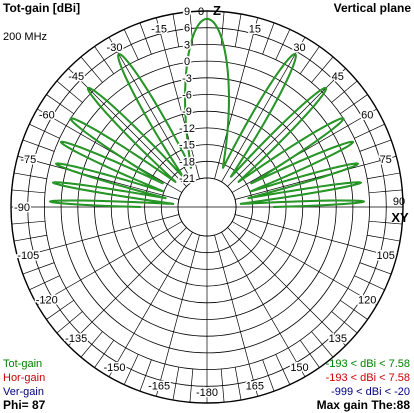 The height and width of the screenshot is (413, 414). What do you see at coordinates (159, 387) in the screenshot?
I see `angle-tick-label: -165` at bounding box center [159, 387].